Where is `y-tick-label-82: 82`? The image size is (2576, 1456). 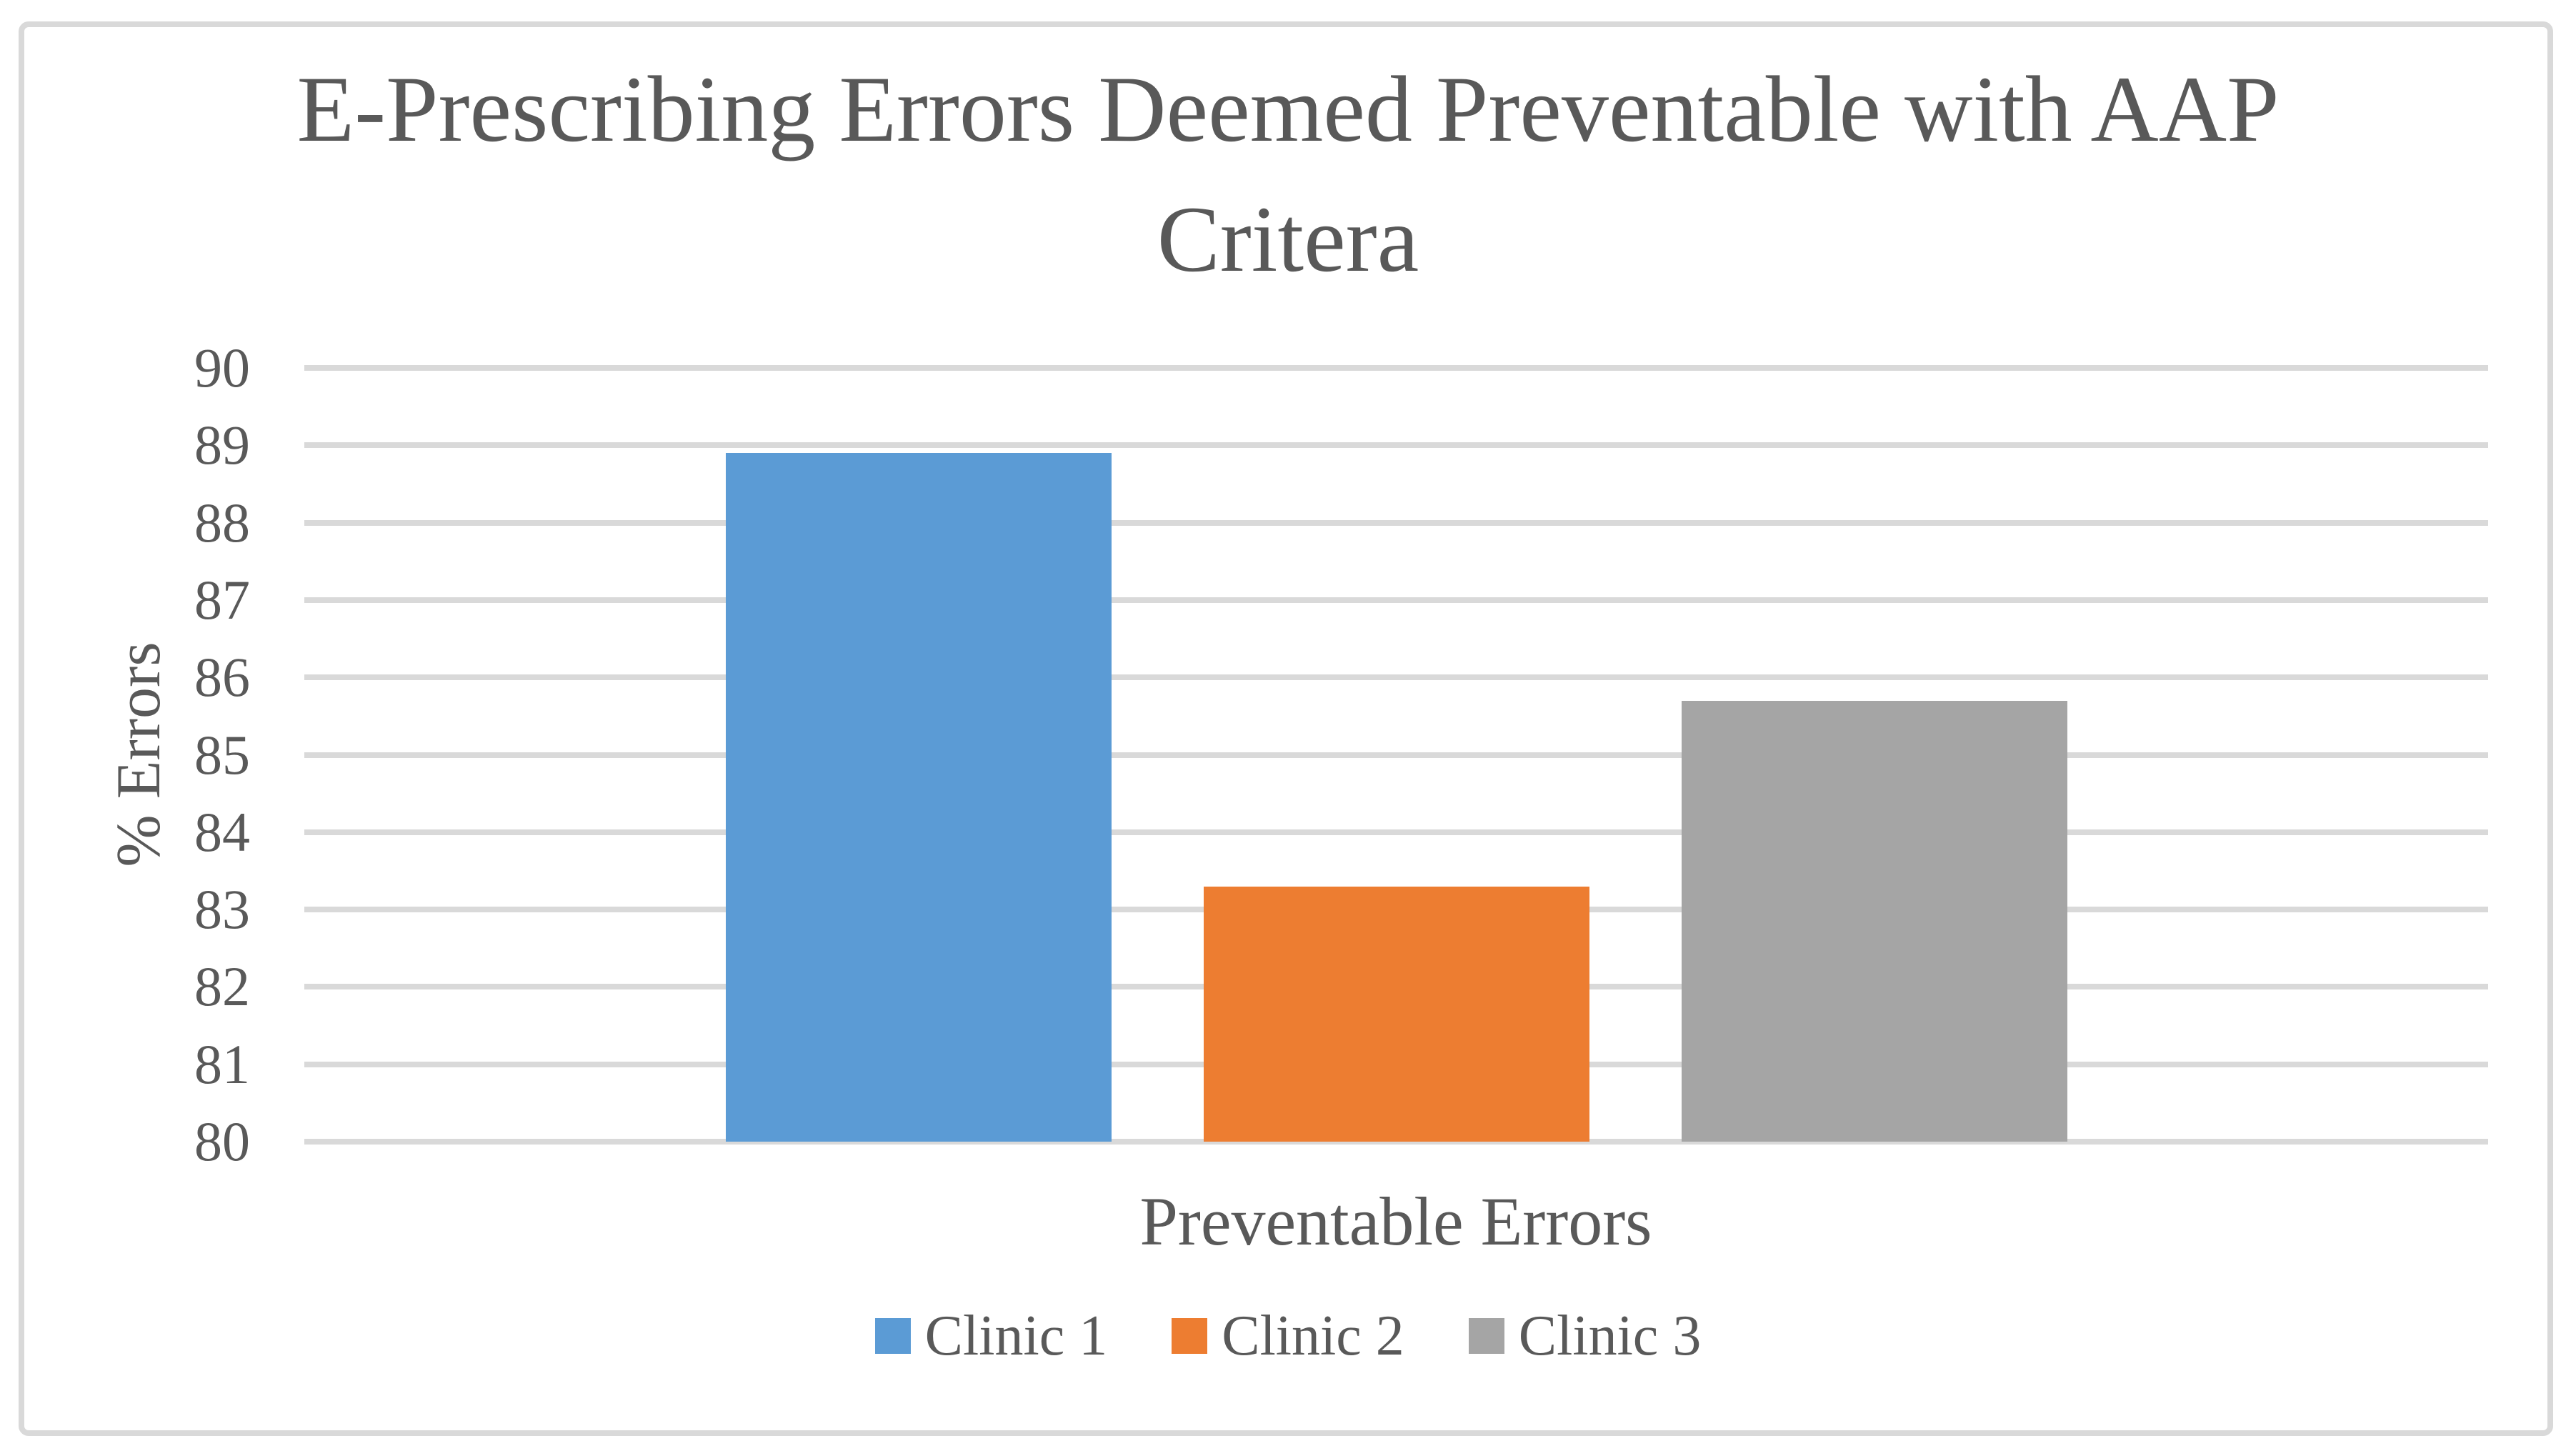
y-tick-label-82: 82 is located at coordinates (222, 986).